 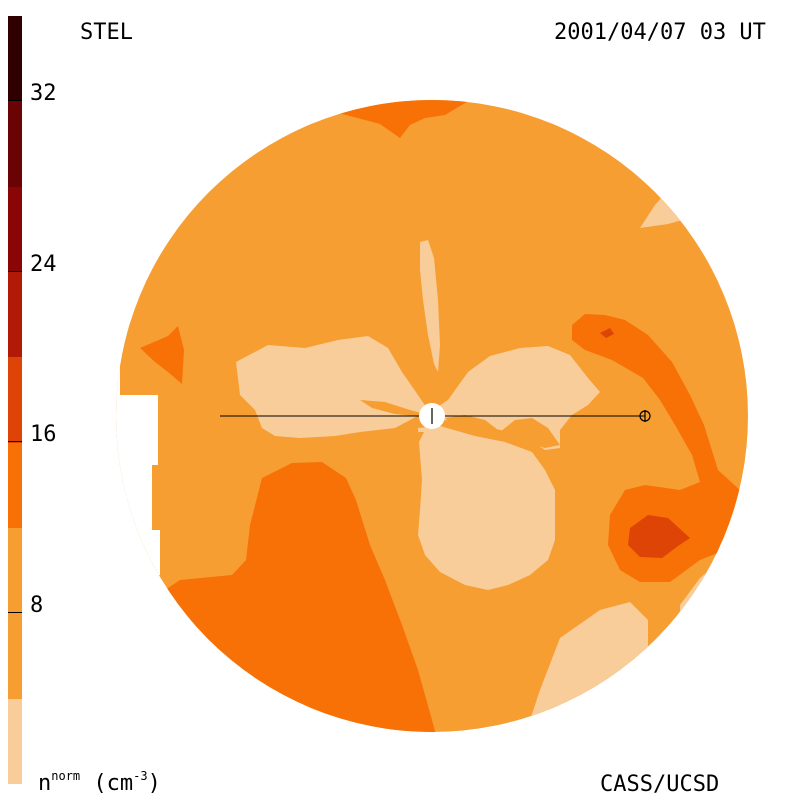 I want to click on unit-close: ), so click(x=154, y=783).